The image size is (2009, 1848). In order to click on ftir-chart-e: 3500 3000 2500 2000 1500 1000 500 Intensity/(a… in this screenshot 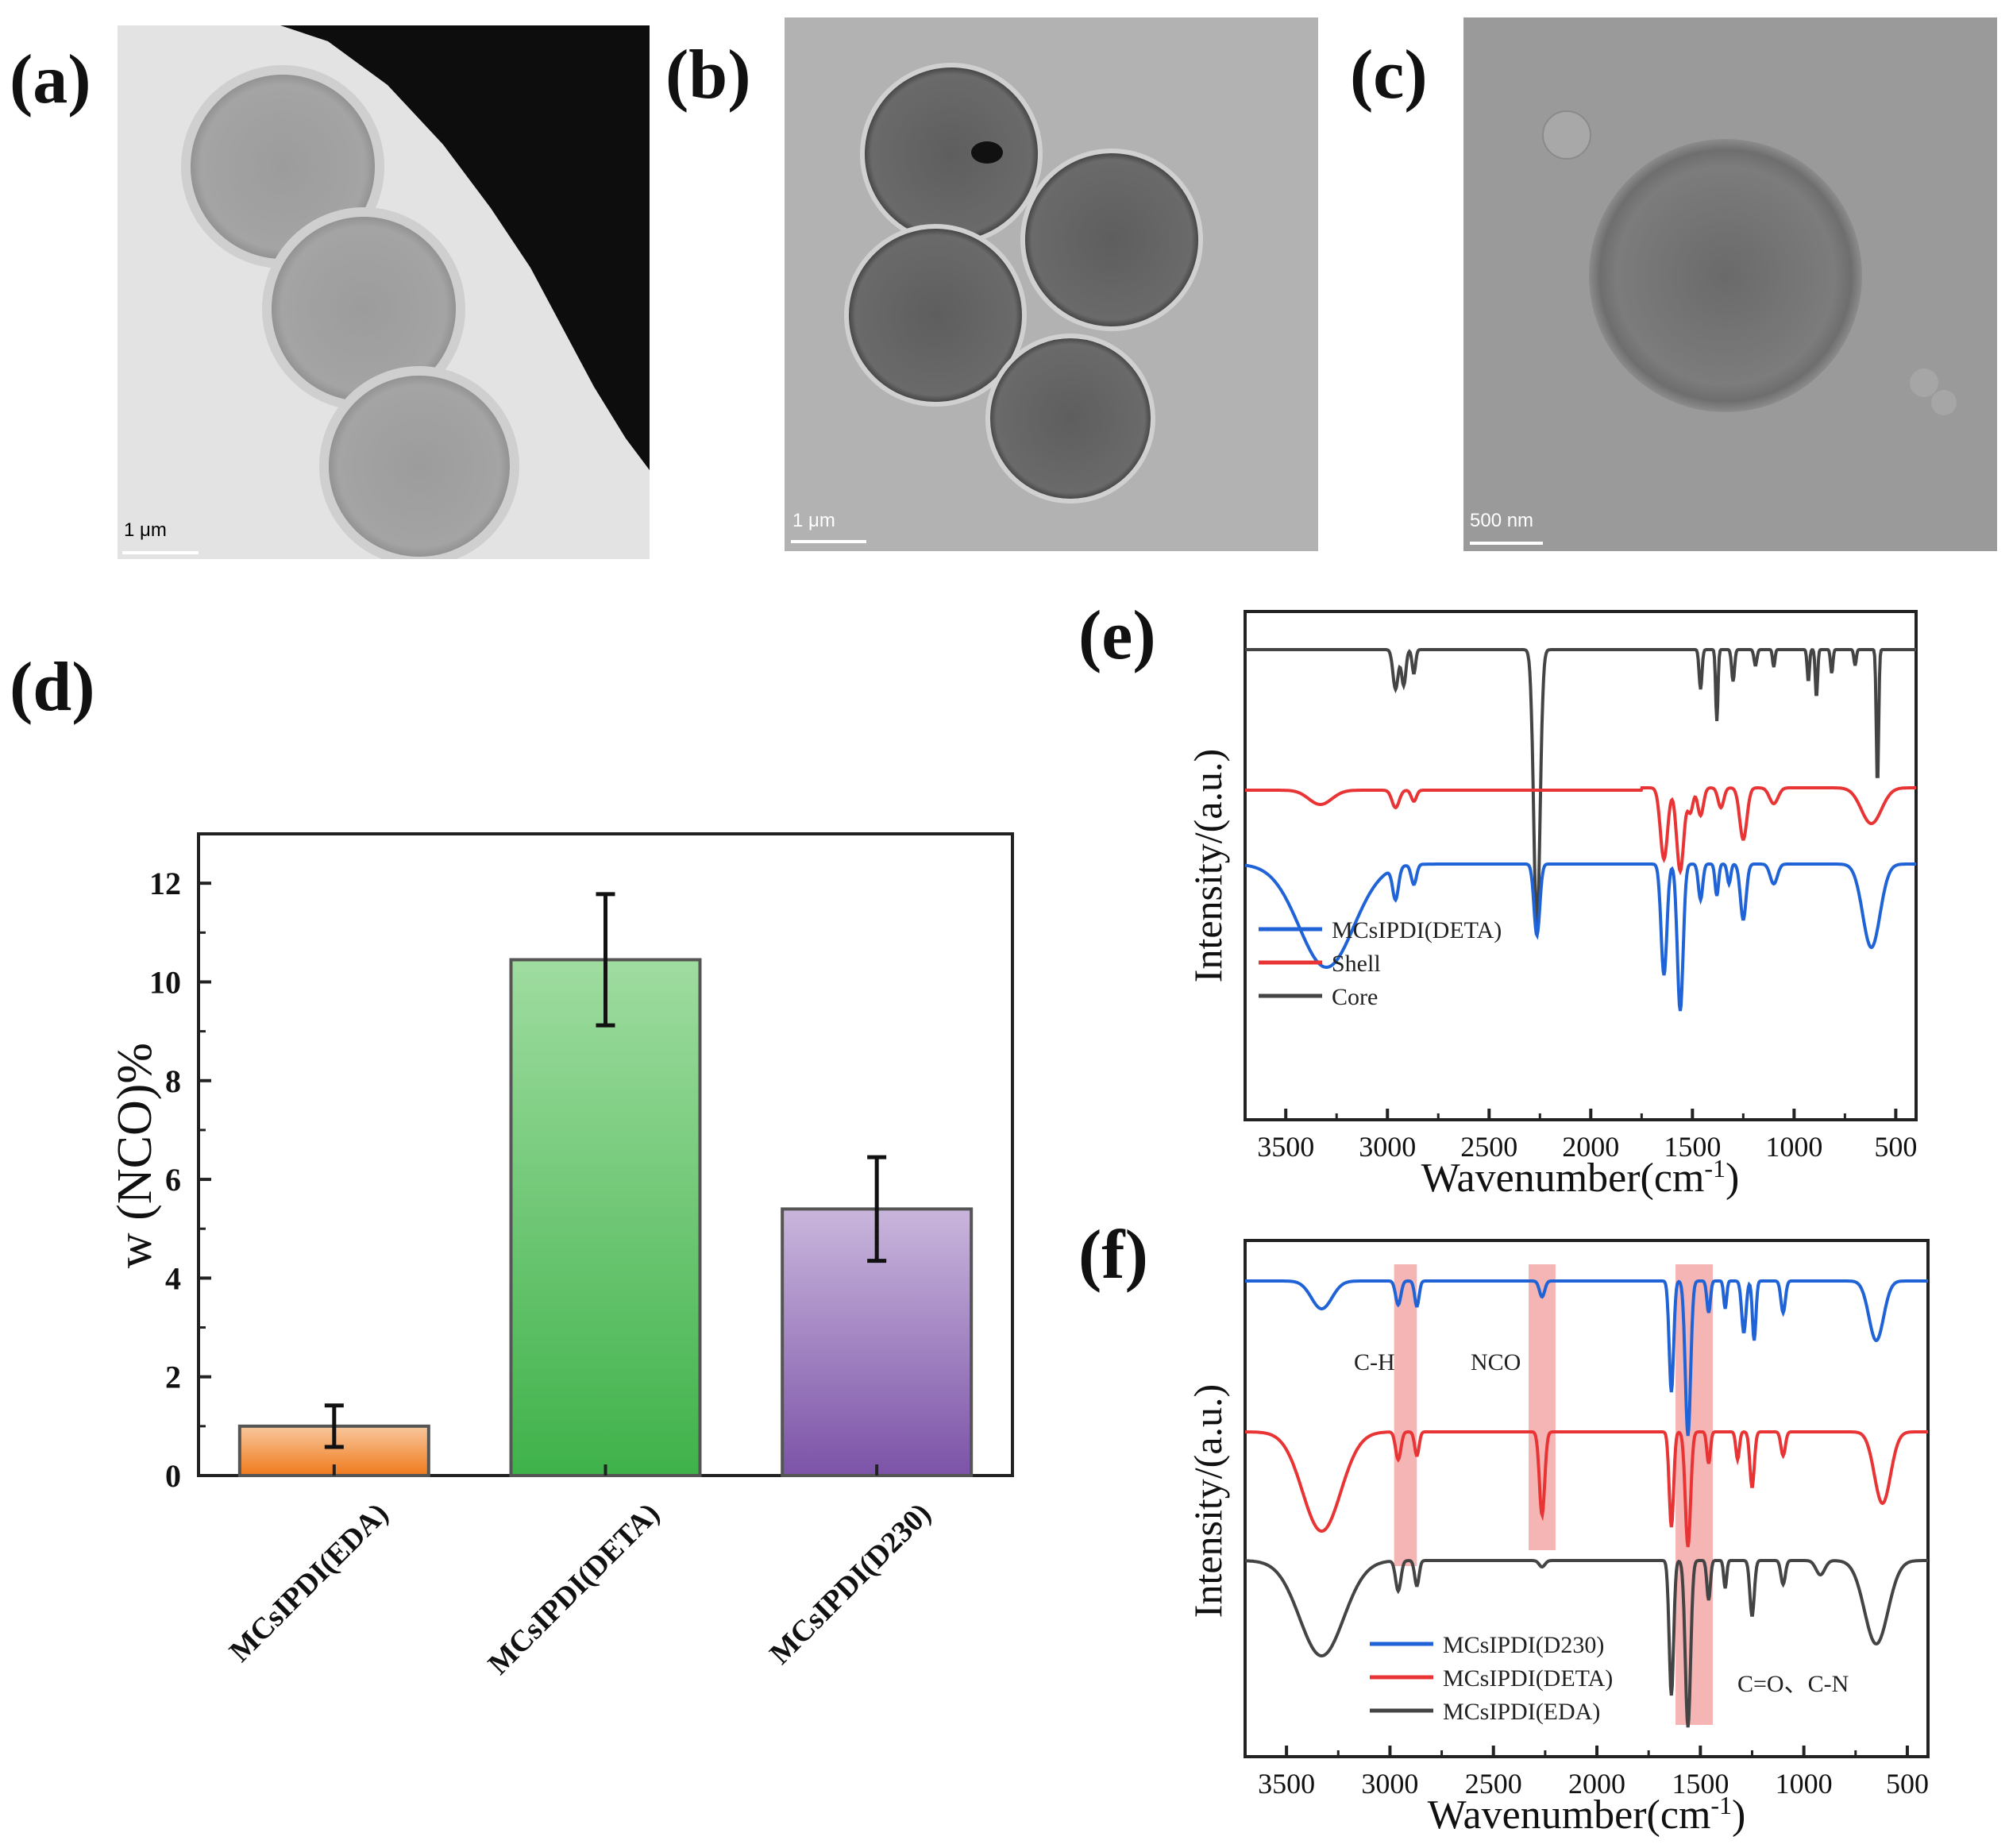, I will do `click(1552, 905)`.